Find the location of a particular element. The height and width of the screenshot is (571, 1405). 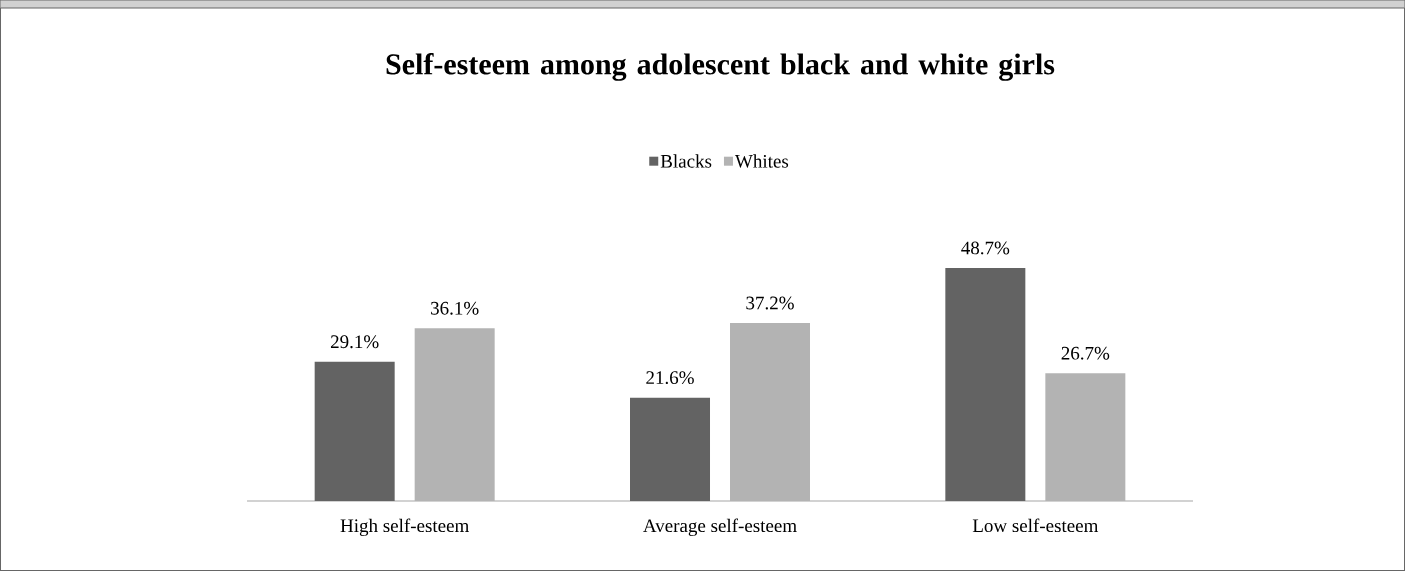

x-tick-label: High self-esteem is located at coordinates (405, 527).